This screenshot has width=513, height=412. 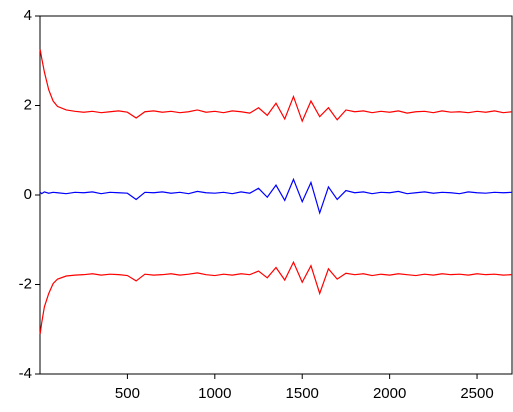 I want to click on y-tick-label: 4, so click(x=28, y=15).